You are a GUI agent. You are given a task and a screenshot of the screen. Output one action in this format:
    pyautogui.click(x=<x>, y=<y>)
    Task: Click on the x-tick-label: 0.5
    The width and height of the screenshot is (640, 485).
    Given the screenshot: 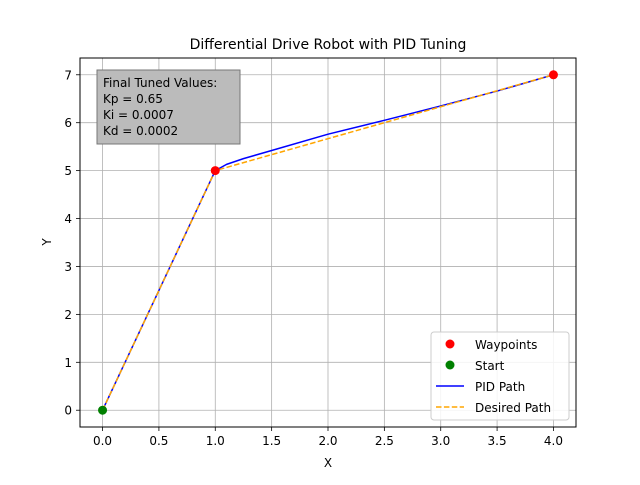 What is the action you would take?
    pyautogui.click(x=158, y=441)
    